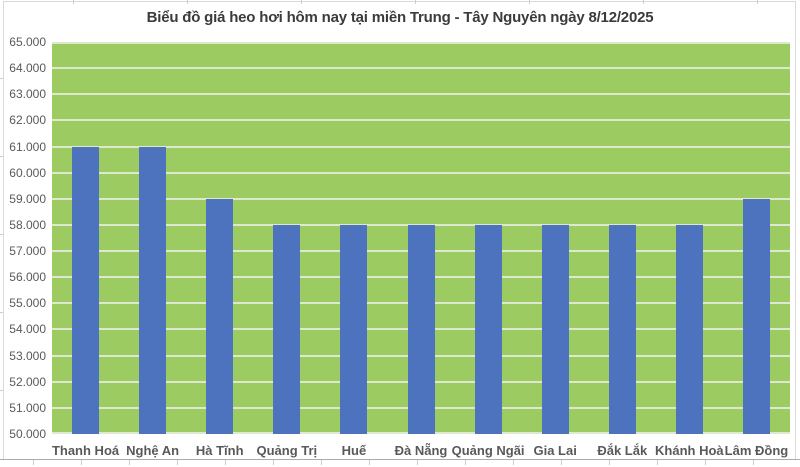  I want to click on x-category-label: Lâm Đồng, so click(756, 450).